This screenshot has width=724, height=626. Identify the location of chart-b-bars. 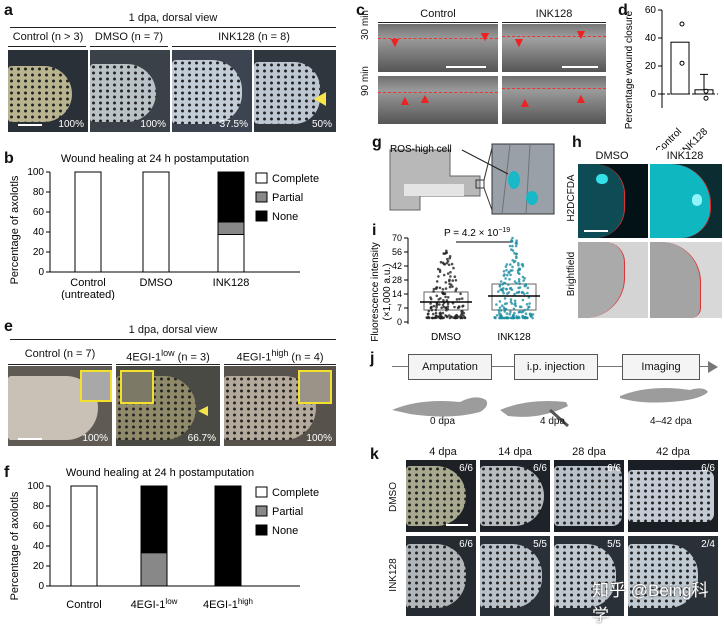
(159, 222).